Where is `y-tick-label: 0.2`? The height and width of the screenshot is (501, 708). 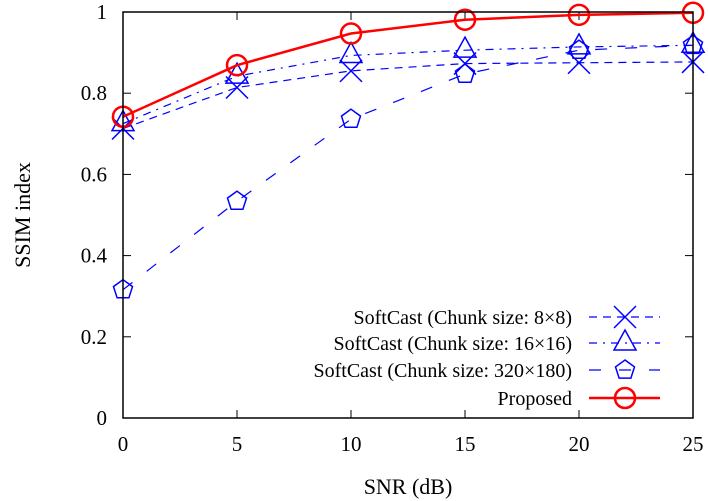 y-tick-label: 0.2 is located at coordinates (94, 337).